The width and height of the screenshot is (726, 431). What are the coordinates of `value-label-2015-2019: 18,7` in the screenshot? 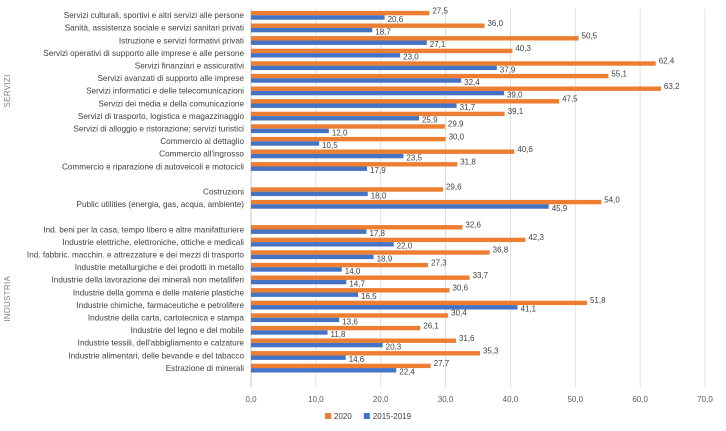 It's located at (383, 32).